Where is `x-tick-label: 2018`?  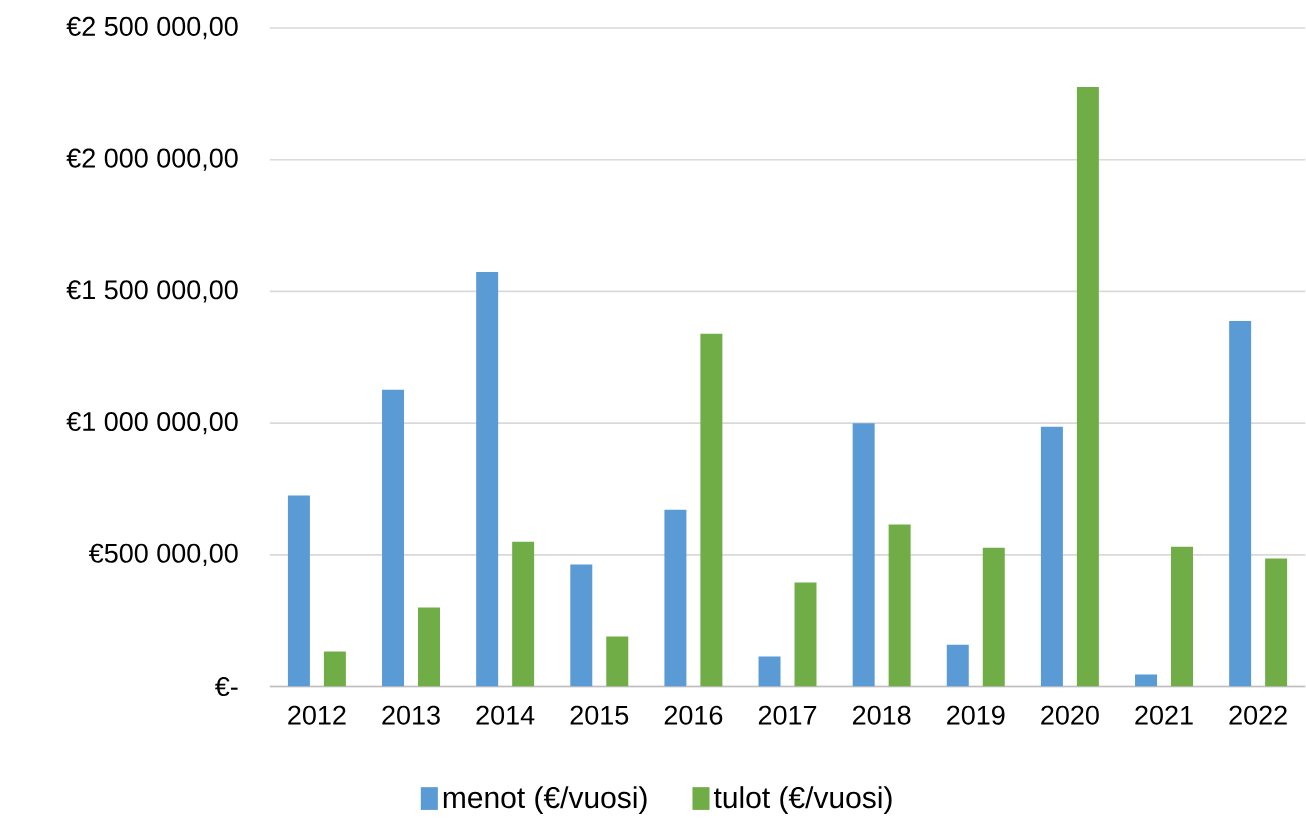 x-tick-label: 2018 is located at coordinates (881, 715).